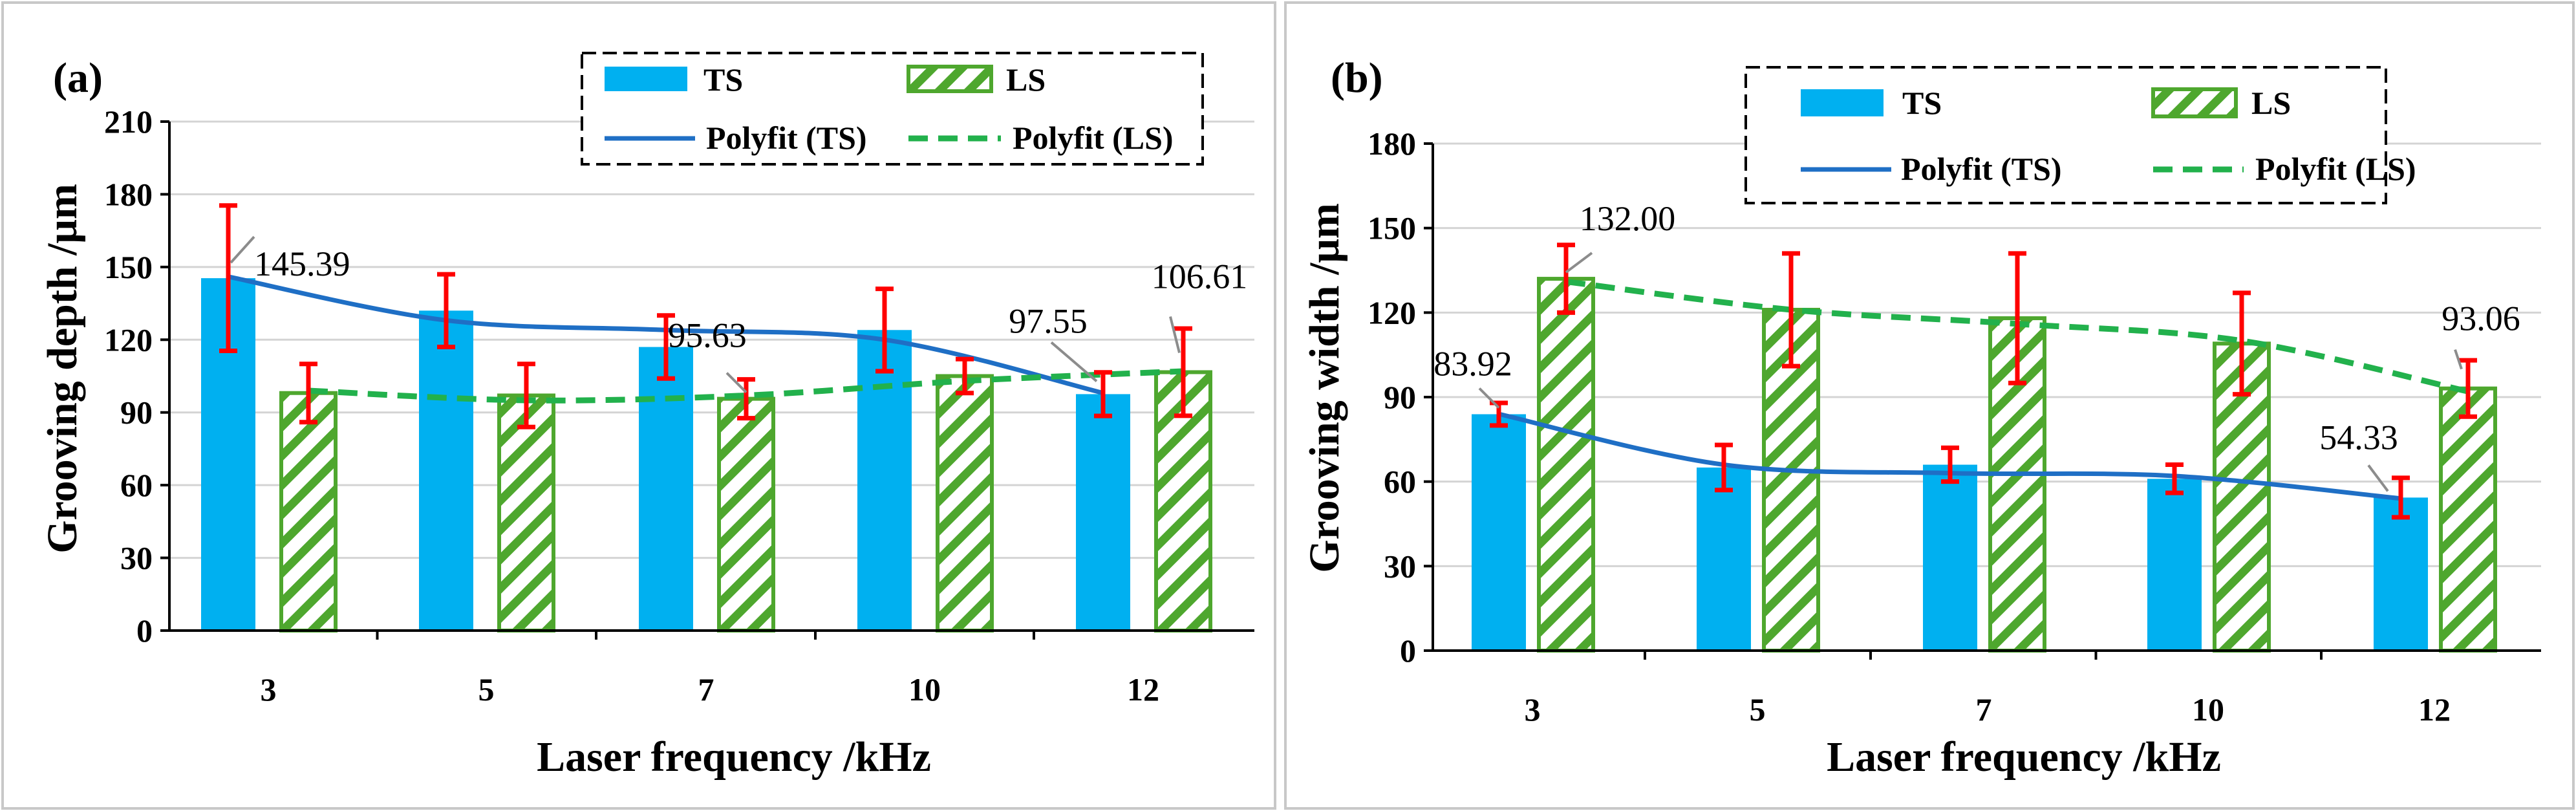 The image size is (2576, 811). What do you see at coordinates (2065, 135) in the screenshot?
I see `legend-frame` at bounding box center [2065, 135].